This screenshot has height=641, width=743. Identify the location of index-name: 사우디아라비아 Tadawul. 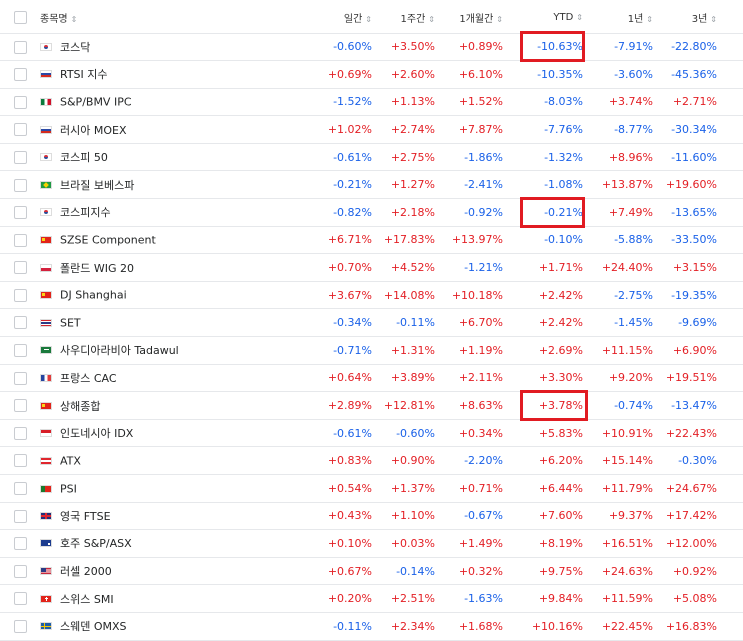
(119, 351).